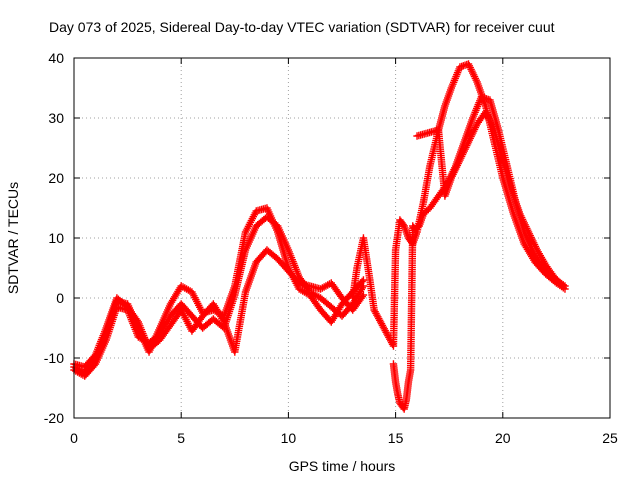 The height and width of the screenshot is (485, 640). What do you see at coordinates (490, 199) in the screenshot?
I see `series-track-f` at bounding box center [490, 199].